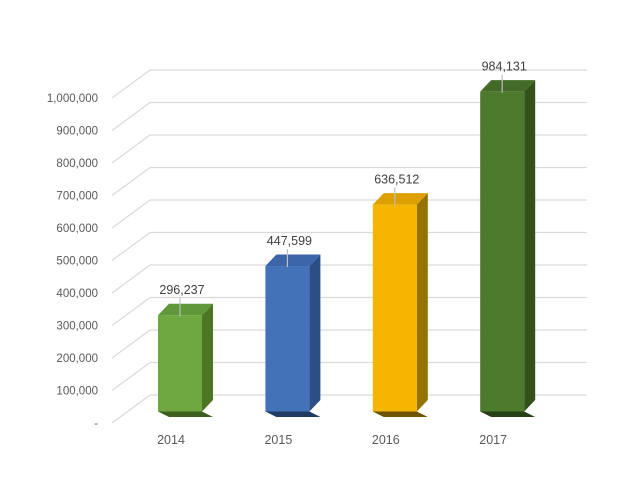 This screenshot has height=477, width=625. I want to click on data-label: 984,131, so click(504, 67).